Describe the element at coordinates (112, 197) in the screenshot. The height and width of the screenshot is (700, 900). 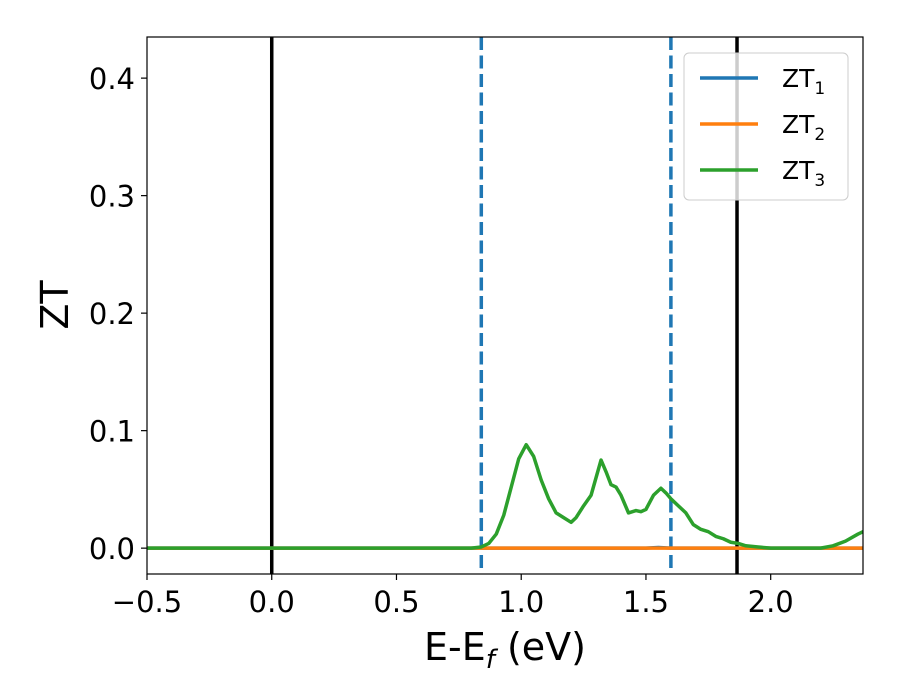
I see `y-tick-label: 0.3` at that location.